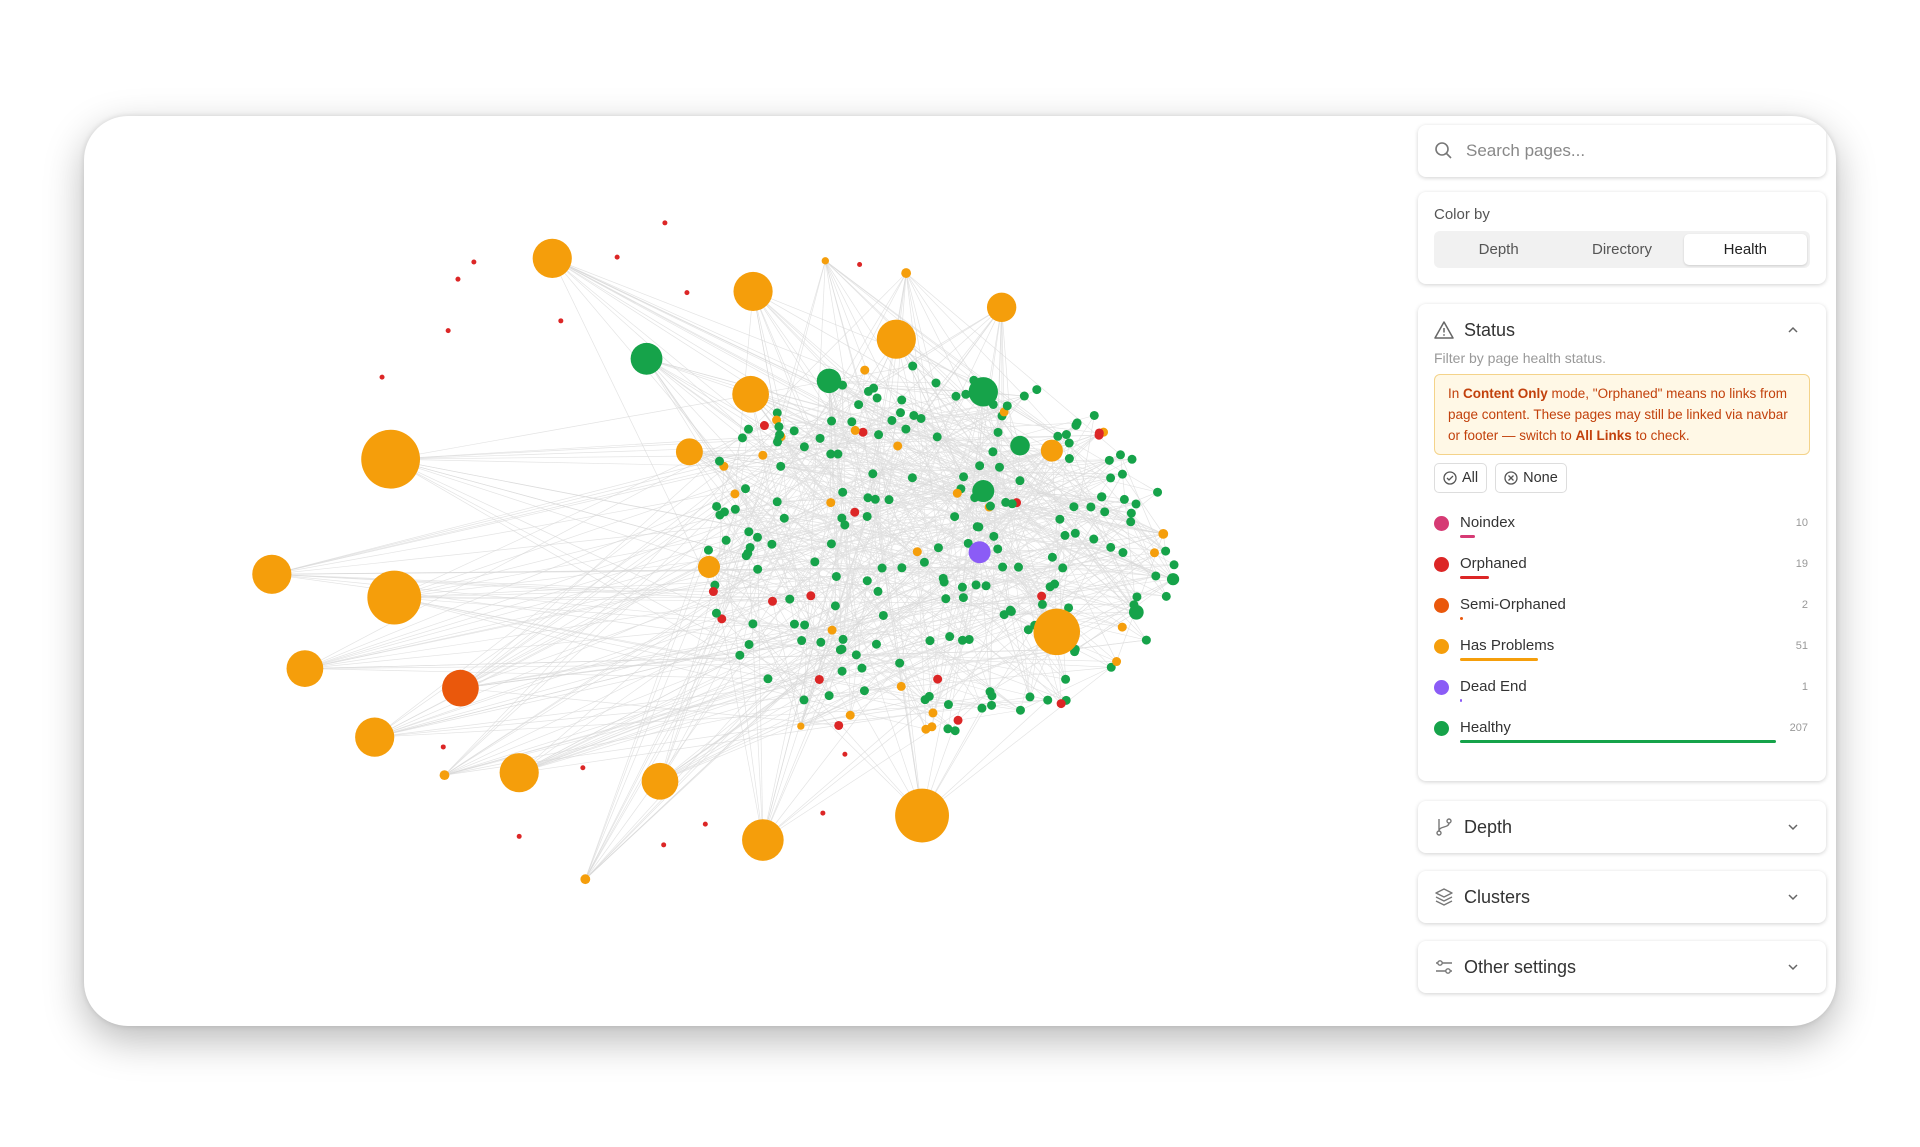 This screenshot has height=1147, width=1920. Describe the element at coordinates (1622, 650) in the screenshot. I see `status-item: Has Problems 51` at that location.